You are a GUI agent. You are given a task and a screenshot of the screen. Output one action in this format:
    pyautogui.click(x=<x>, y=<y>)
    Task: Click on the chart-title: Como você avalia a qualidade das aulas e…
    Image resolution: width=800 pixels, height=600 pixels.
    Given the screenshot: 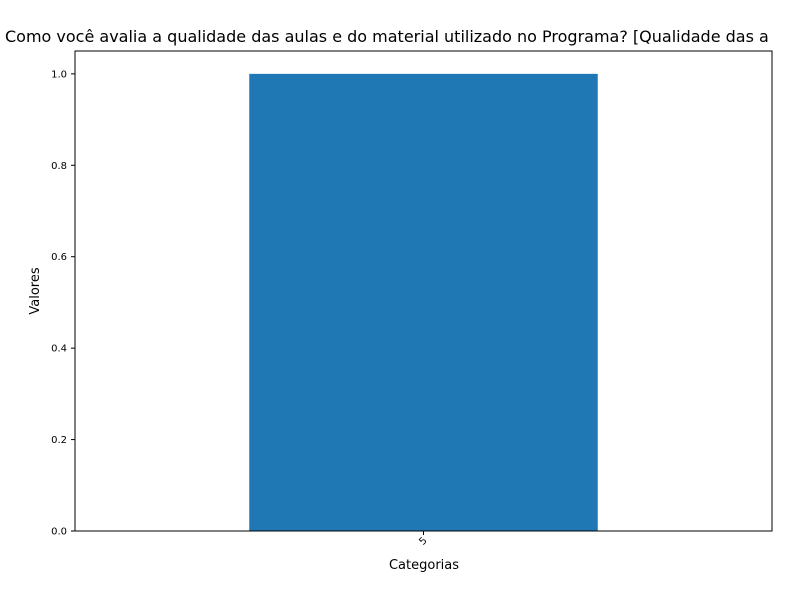 What is the action you would take?
    pyautogui.click(x=387, y=36)
    